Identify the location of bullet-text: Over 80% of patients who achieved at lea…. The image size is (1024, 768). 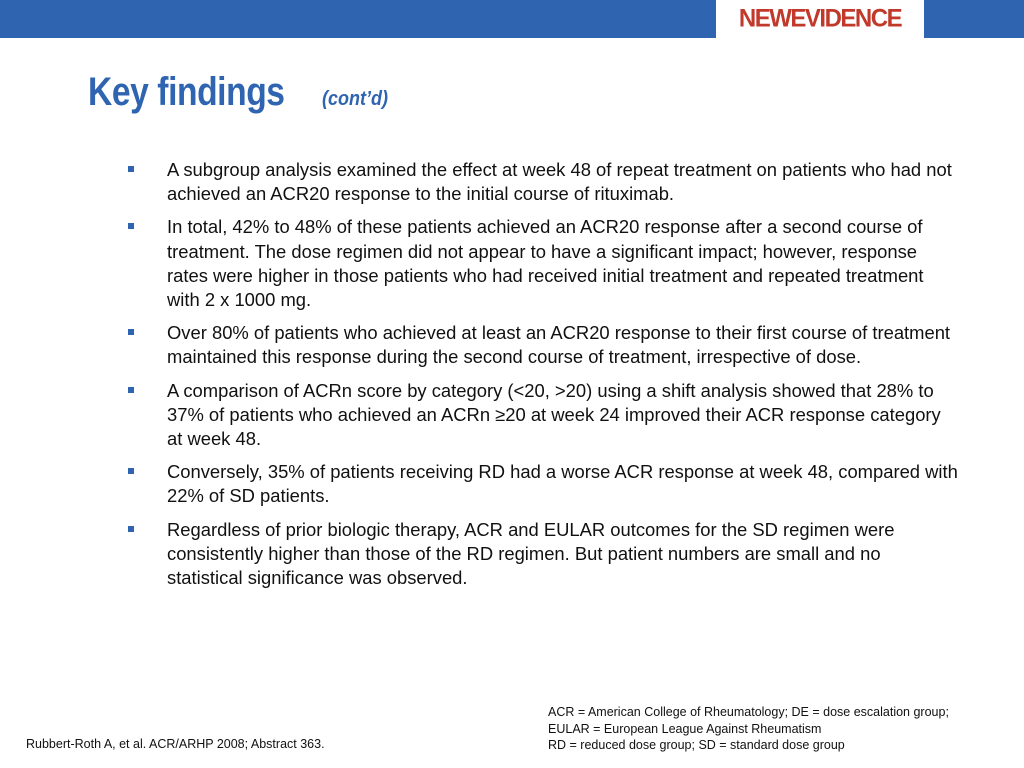
(559, 345).